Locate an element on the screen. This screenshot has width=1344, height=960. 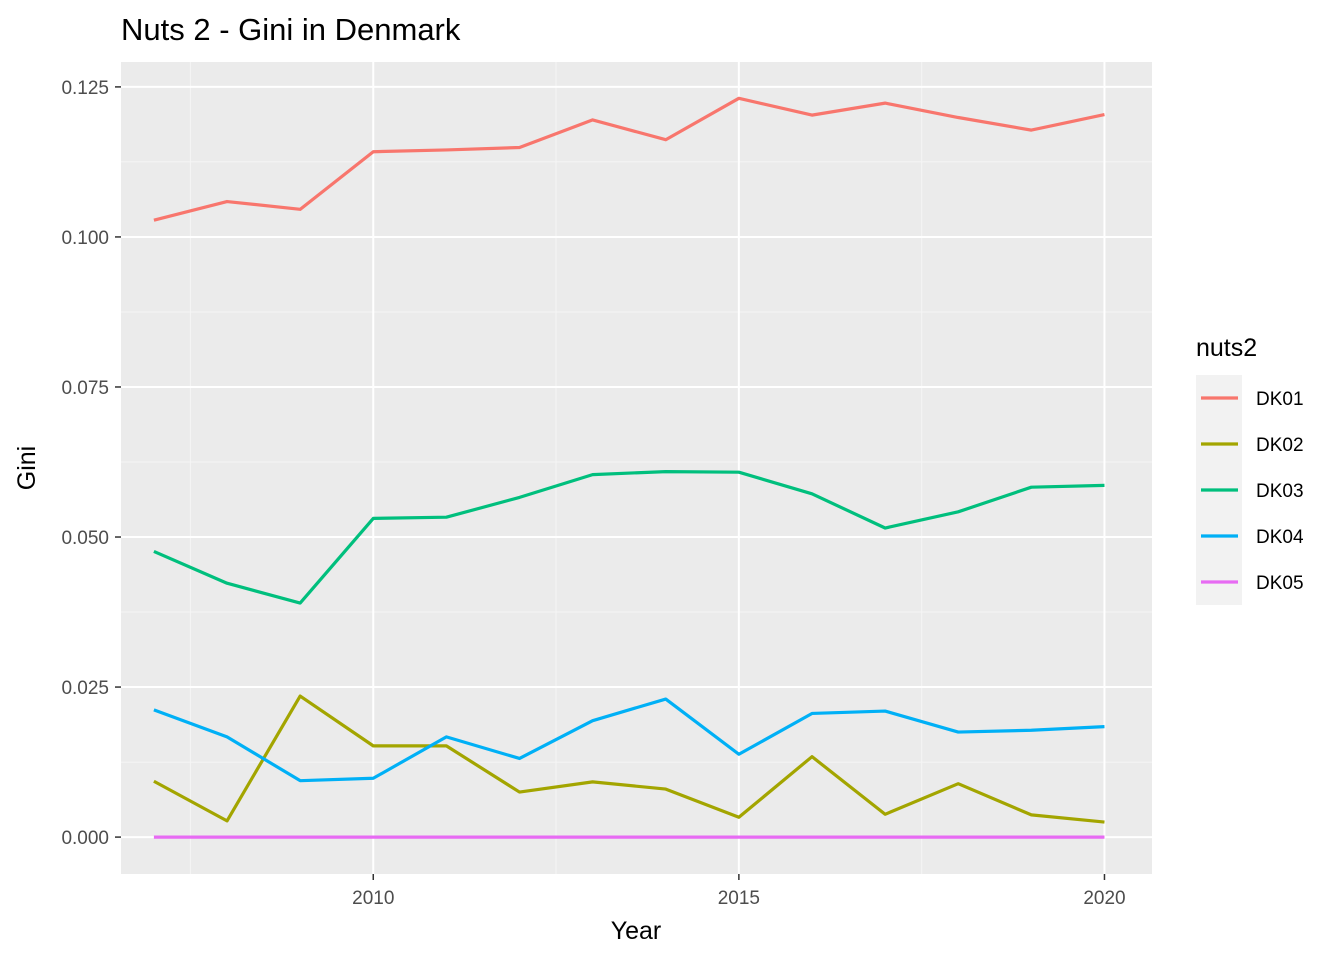
legend-label-dk03: DK03 is located at coordinates (1280, 491).